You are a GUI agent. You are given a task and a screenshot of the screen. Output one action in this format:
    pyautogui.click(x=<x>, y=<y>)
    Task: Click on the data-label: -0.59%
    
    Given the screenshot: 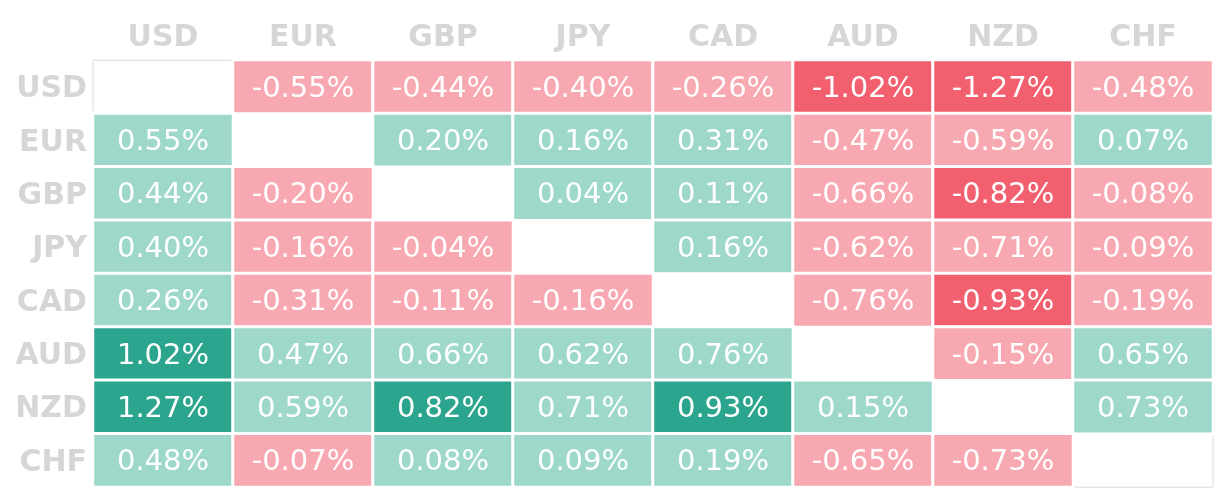 What is the action you would take?
    pyautogui.click(x=1003, y=140)
    